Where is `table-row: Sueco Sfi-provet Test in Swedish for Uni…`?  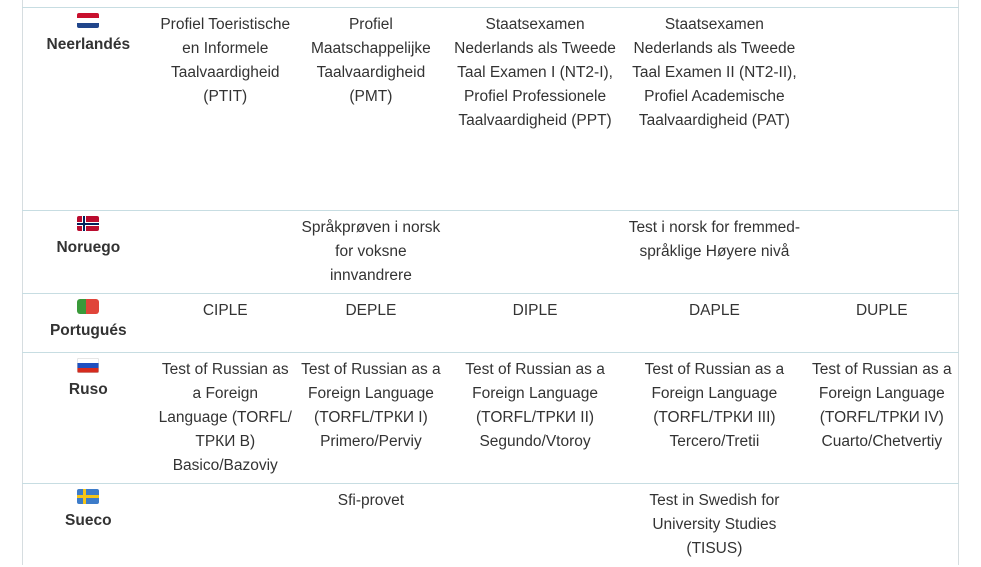
table-row: Sueco Sfi-provet Test in Swedish for Uni… is located at coordinates (490, 525).